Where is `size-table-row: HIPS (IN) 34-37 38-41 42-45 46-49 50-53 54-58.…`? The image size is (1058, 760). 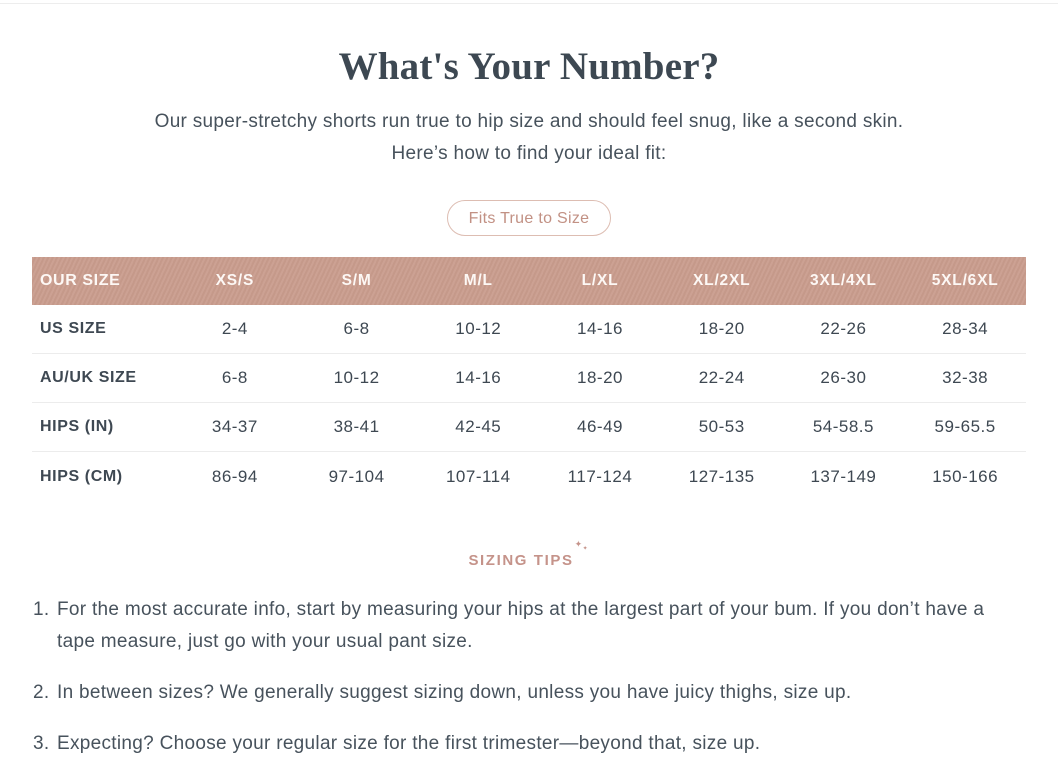 size-table-row: HIPS (IN) 34-37 38-41 42-45 46-49 50-53 54-58.… is located at coordinates (529, 427).